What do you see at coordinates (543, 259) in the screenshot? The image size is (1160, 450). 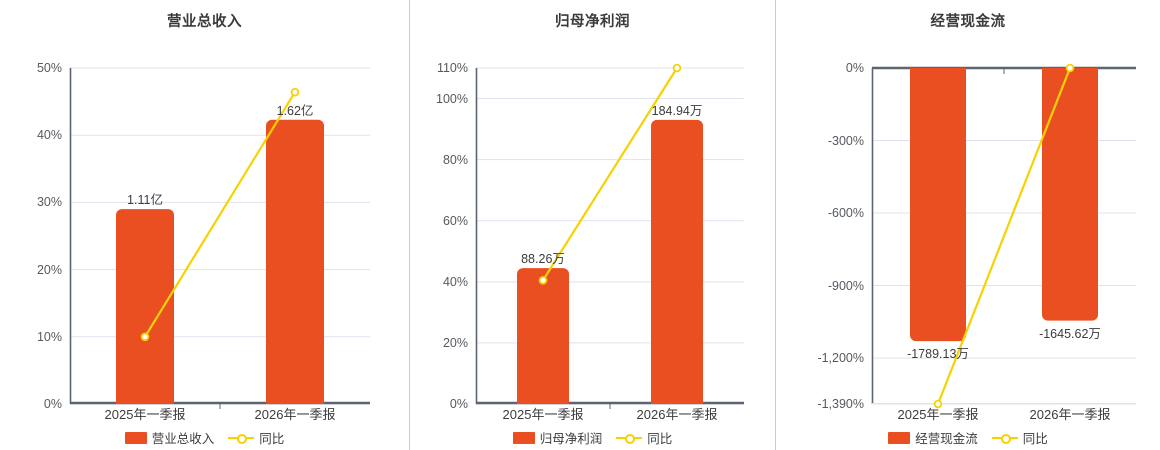 I see `bar-value-label: 88.26万` at bounding box center [543, 259].